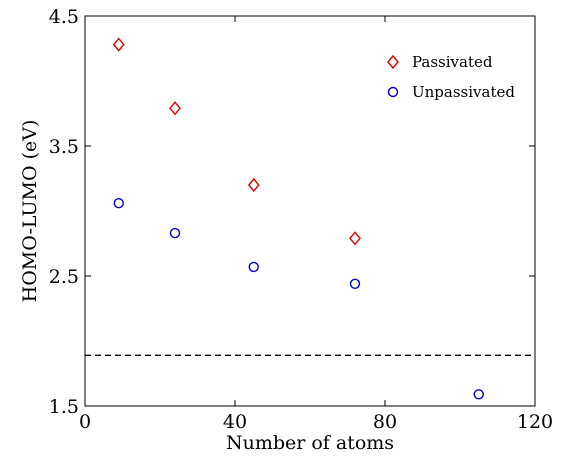 The height and width of the screenshot is (456, 561). What do you see at coordinates (452, 62) in the screenshot?
I see `legend-label-passivated: Passivated` at bounding box center [452, 62].